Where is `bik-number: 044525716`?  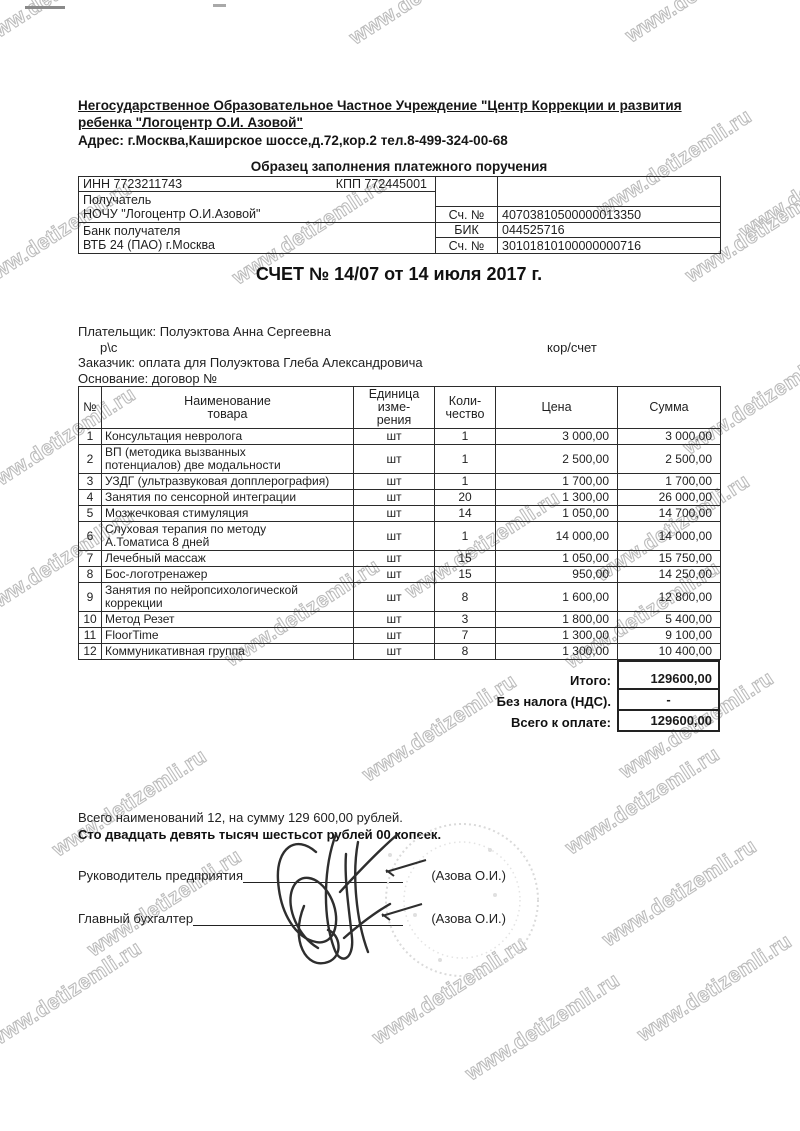
bik-number: 044525716 is located at coordinates (609, 230).